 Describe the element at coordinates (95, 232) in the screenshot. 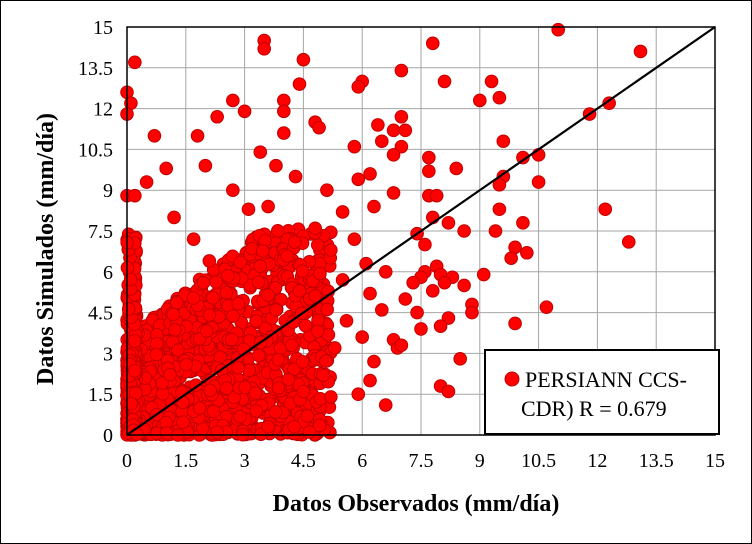

I see `y-tick-labels: 0 1.5 3 4.5 6 7.5 9 10.5 12 13.5 15` at that location.